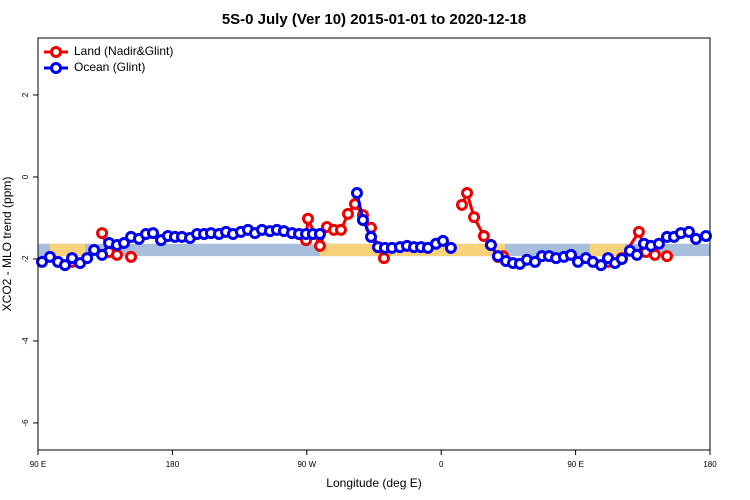  What do you see at coordinates (25, 94) in the screenshot?
I see `y-tick-label: 2` at bounding box center [25, 94].